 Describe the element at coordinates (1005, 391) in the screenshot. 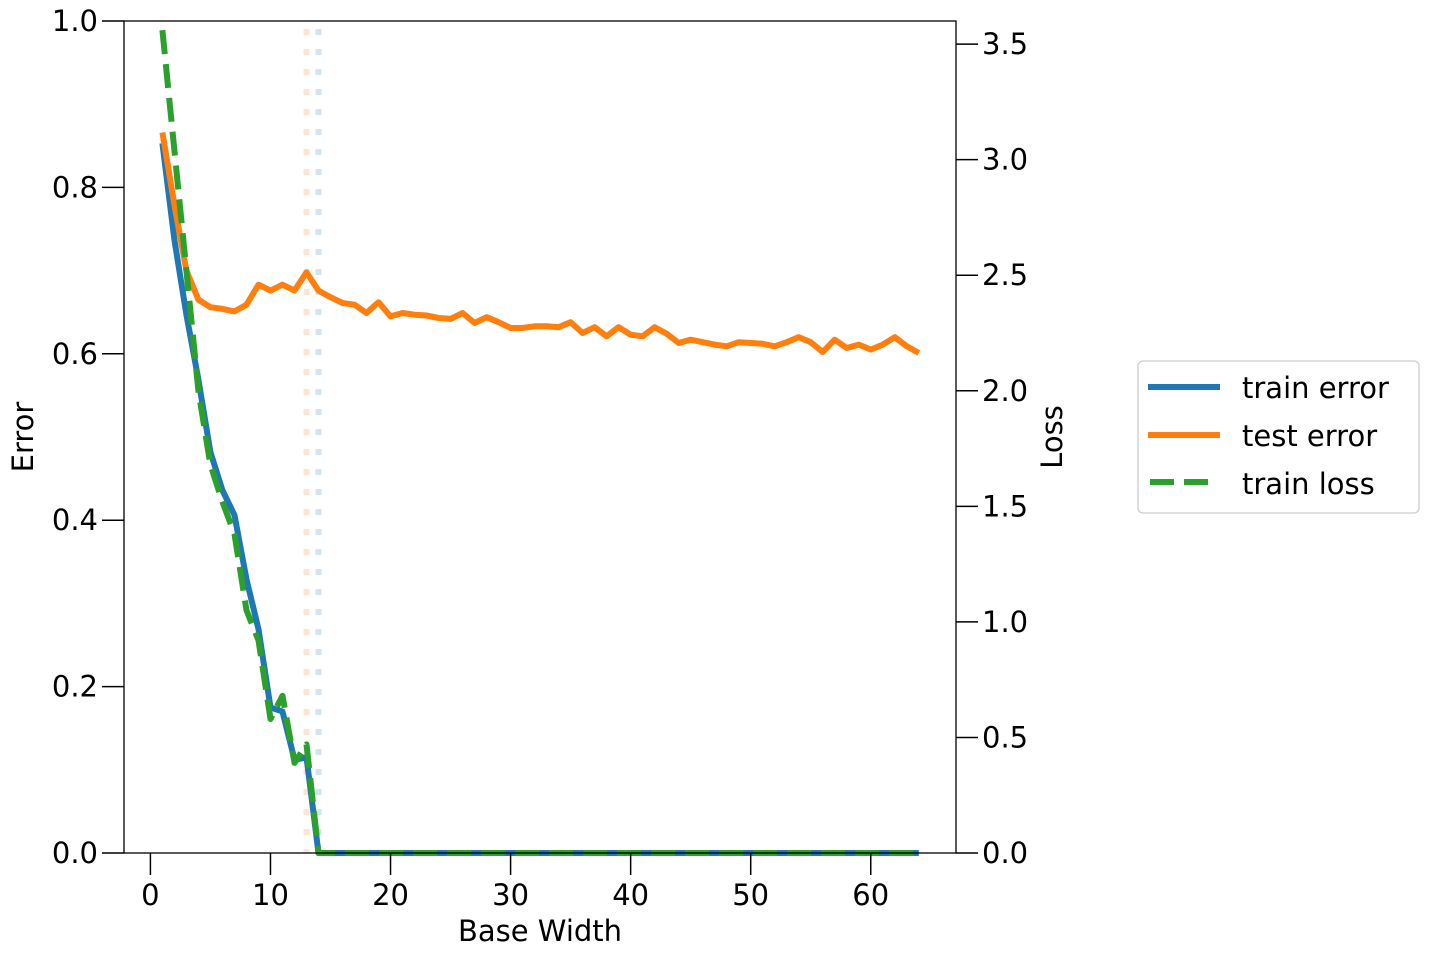

I see `y-right-tick-label: 2.0` at that location.